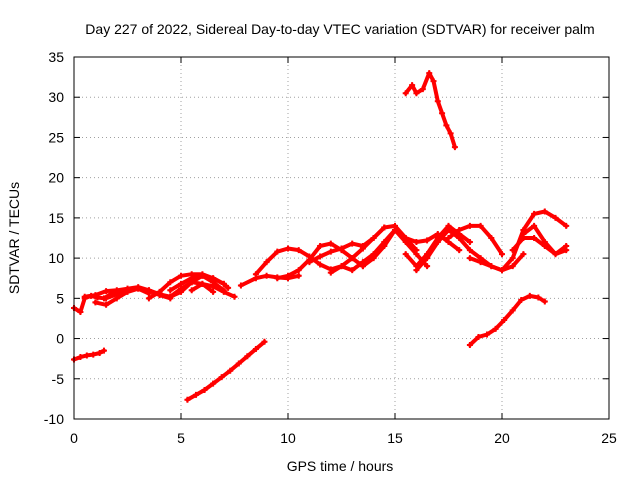 The image size is (640, 480). I want to click on y-tick-label: 10, so click(56, 258).